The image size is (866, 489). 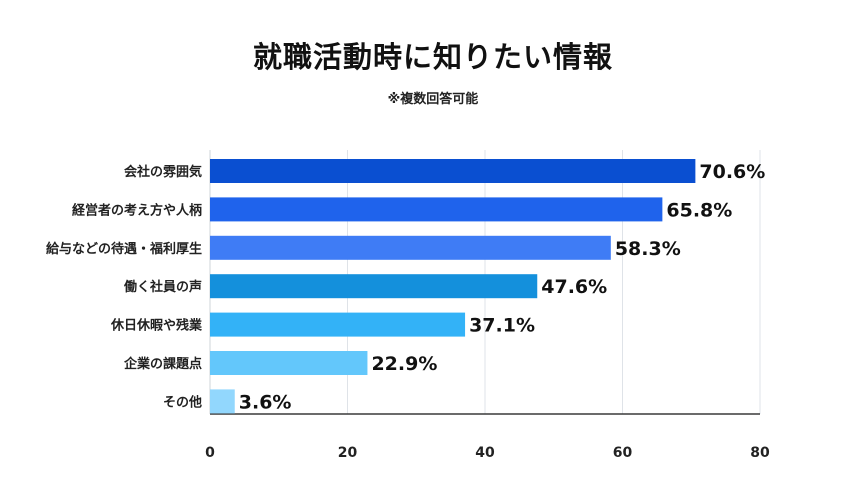 What do you see at coordinates (699, 210) in the screenshot?
I see `data-label: 65.8%` at bounding box center [699, 210].